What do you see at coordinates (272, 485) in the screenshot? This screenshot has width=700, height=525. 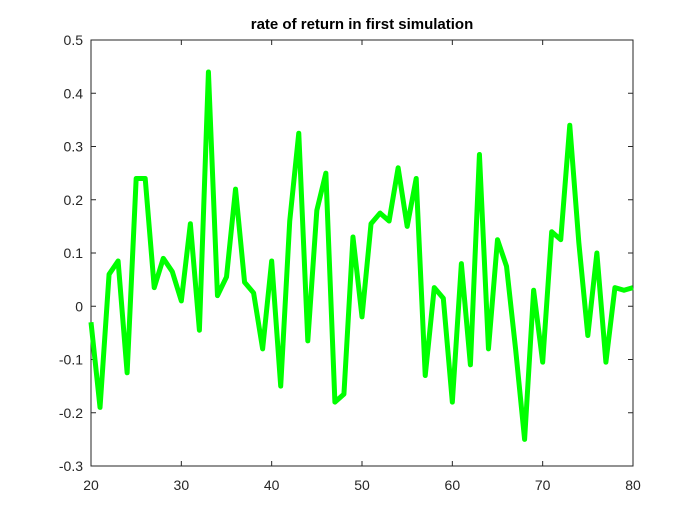 I see `x-tick-label: 40` at bounding box center [272, 485].